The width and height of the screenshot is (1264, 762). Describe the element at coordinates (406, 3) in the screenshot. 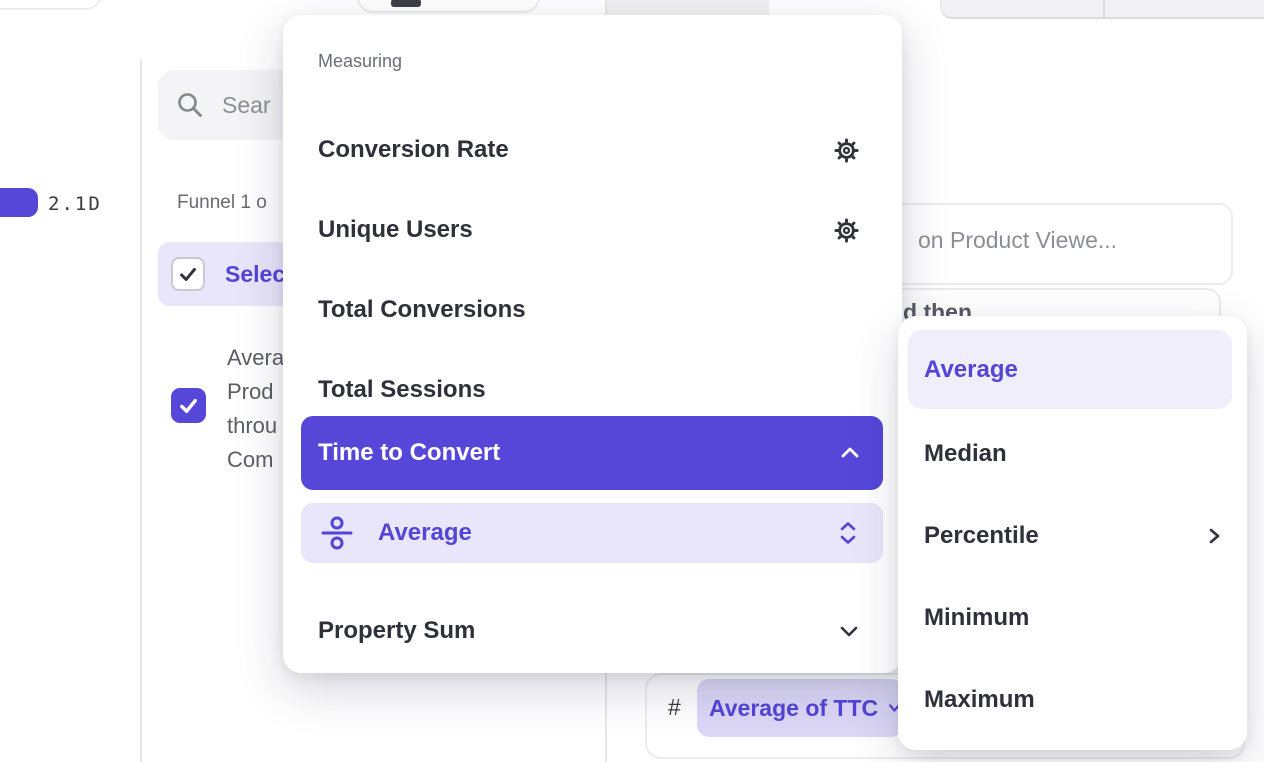

I see `toolbar-handle` at that location.